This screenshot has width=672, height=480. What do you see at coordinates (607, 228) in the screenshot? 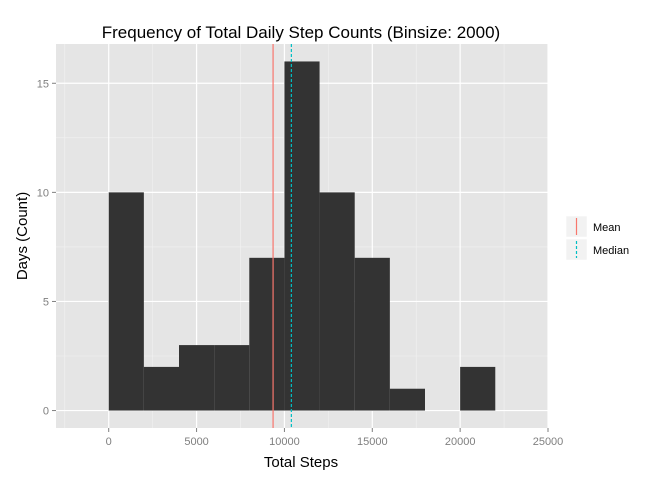
I see `legend-label: Mean` at bounding box center [607, 228].